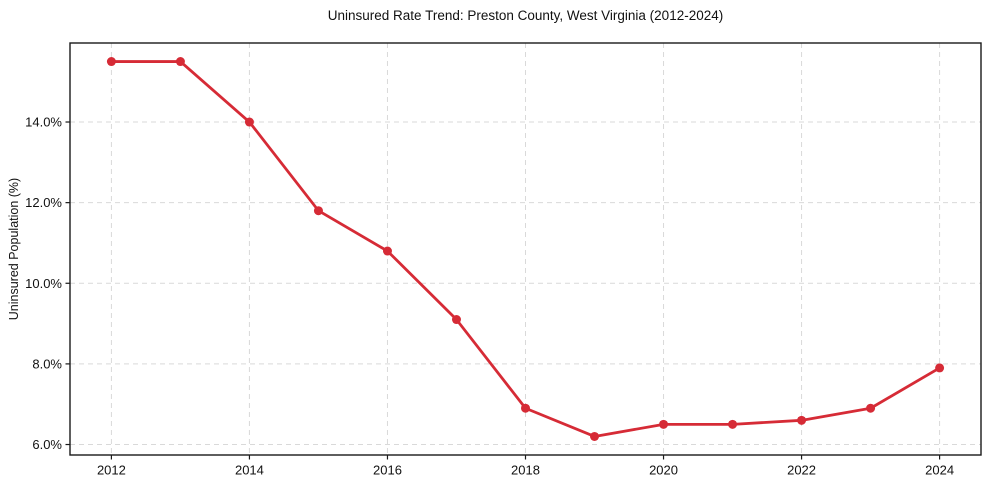  Describe the element at coordinates (525, 470) in the screenshot. I see `x-tick-label: 2018` at that location.